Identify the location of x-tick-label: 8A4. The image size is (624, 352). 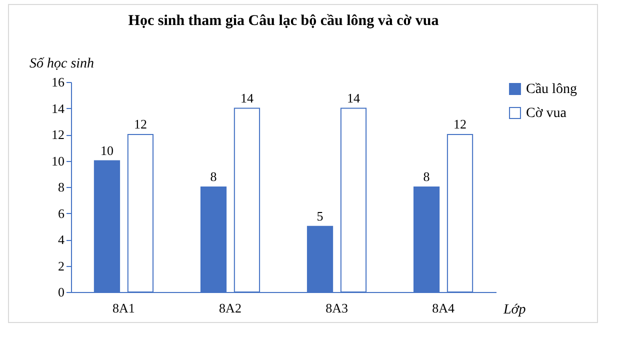
(443, 308).